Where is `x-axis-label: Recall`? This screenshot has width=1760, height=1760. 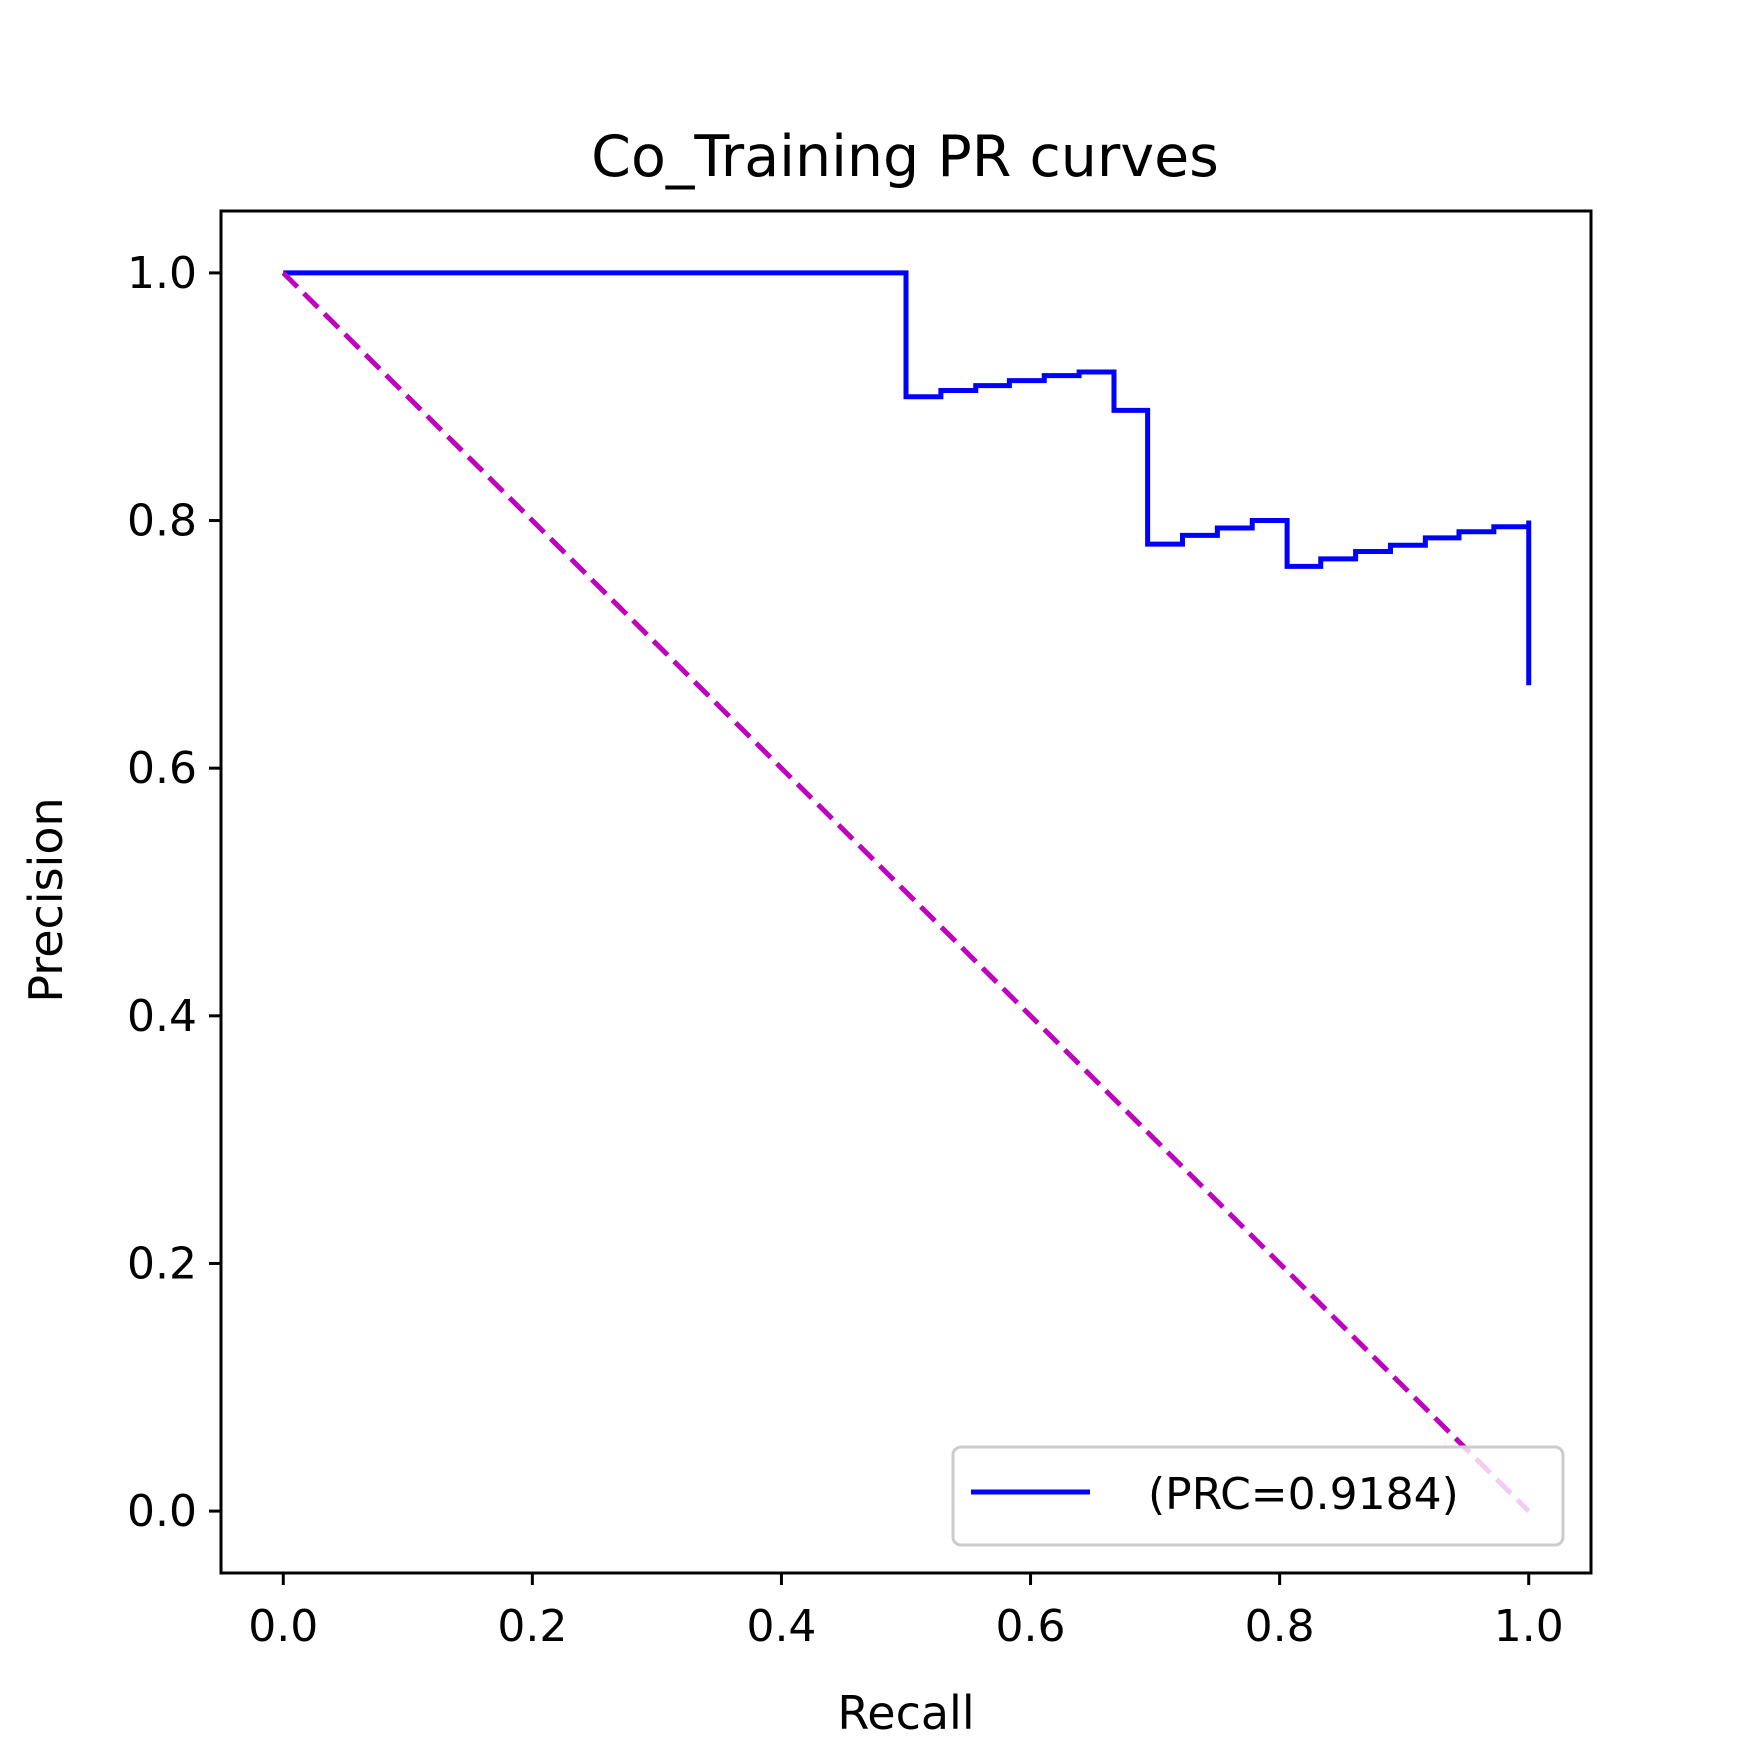 x-axis-label: Recall is located at coordinates (905, 1713).